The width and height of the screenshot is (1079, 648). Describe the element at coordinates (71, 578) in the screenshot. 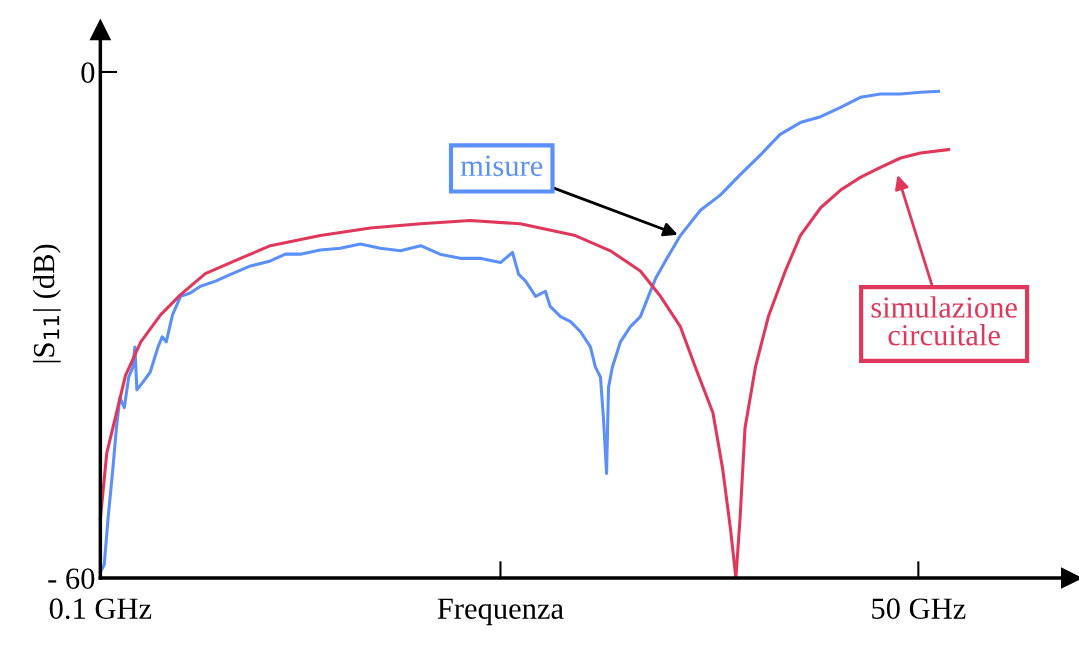

I see `y-tick-label: - 60` at that location.